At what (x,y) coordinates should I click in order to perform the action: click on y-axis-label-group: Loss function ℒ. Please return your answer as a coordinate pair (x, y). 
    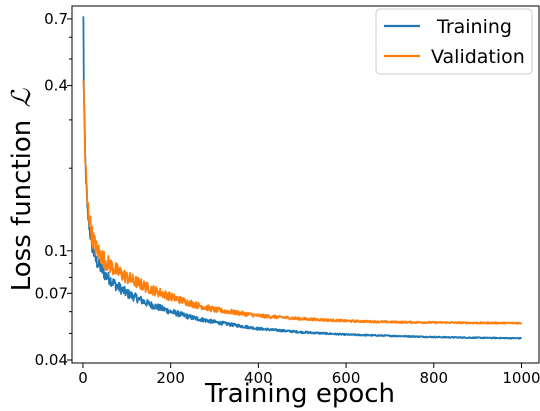
    Looking at the image, I should click on (22, 189).